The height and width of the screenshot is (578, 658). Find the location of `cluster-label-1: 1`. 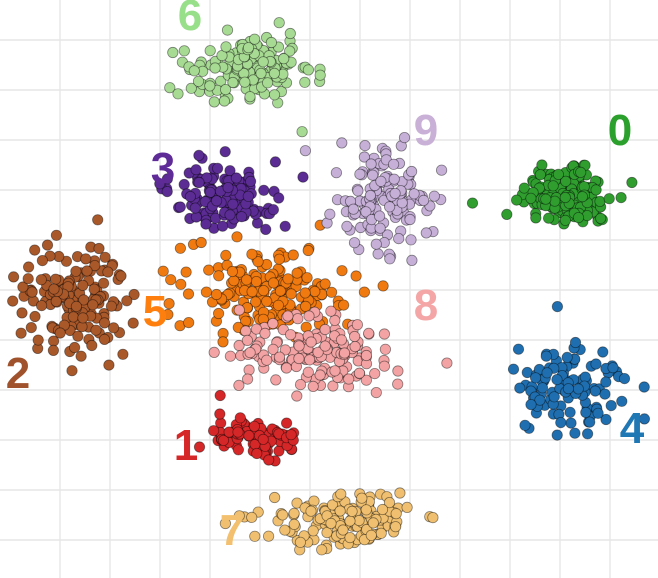

cluster-label-1: 1 is located at coordinates (186, 445).